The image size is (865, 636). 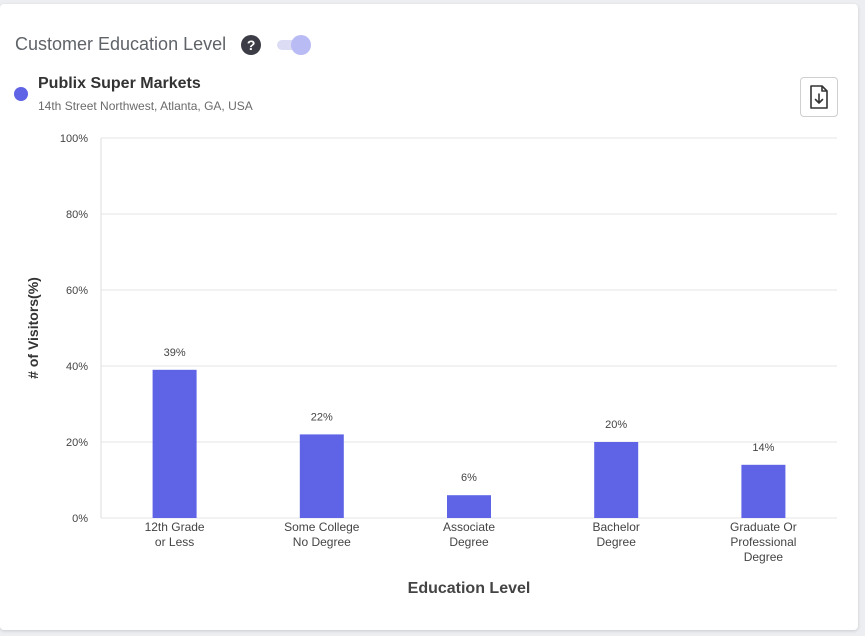 I want to click on store-name: Publix Super Markets, so click(x=119, y=83).